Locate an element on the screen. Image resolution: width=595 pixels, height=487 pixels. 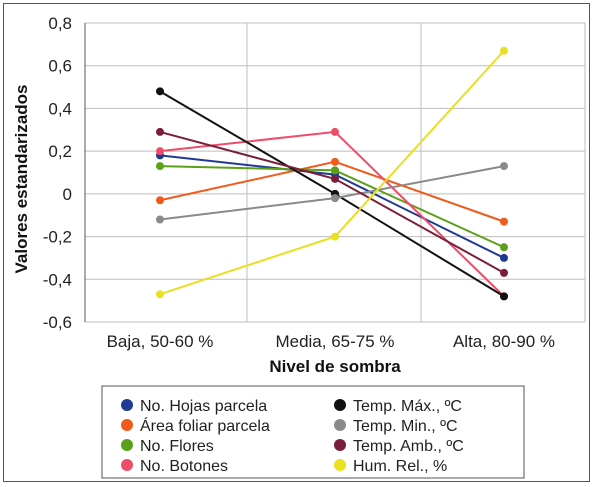
legend-item: Área foliar parcela is located at coordinates (195, 425).